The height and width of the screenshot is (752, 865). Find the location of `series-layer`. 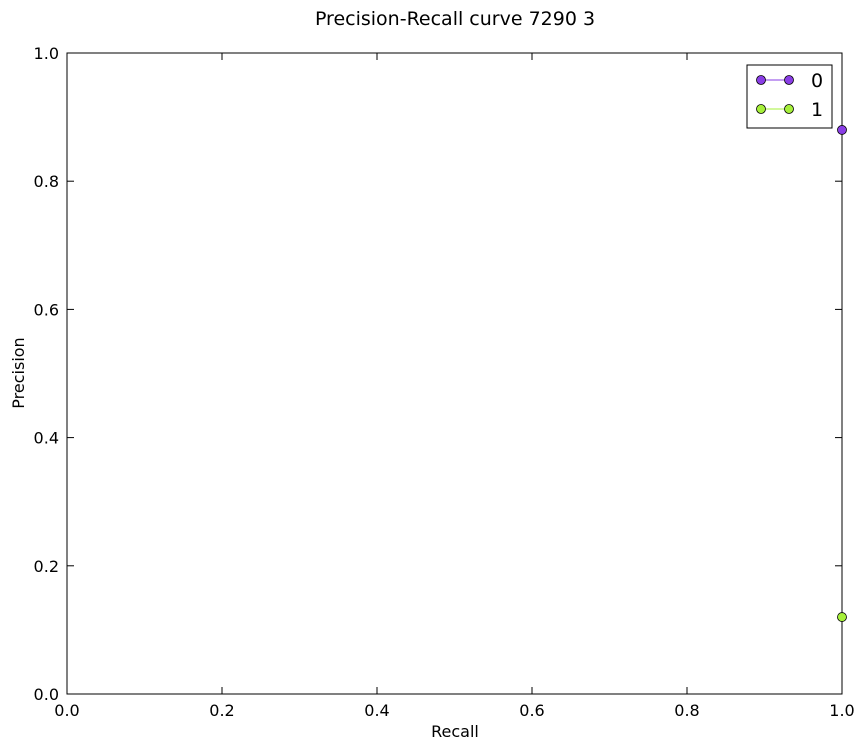

series-layer is located at coordinates (842, 373).